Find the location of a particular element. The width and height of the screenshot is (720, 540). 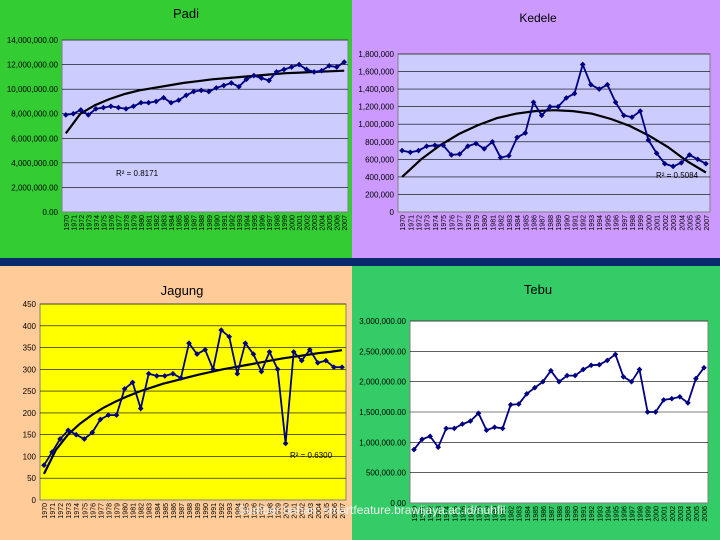

padi-x-tick-label: 1979 is located at coordinates (135, 223).